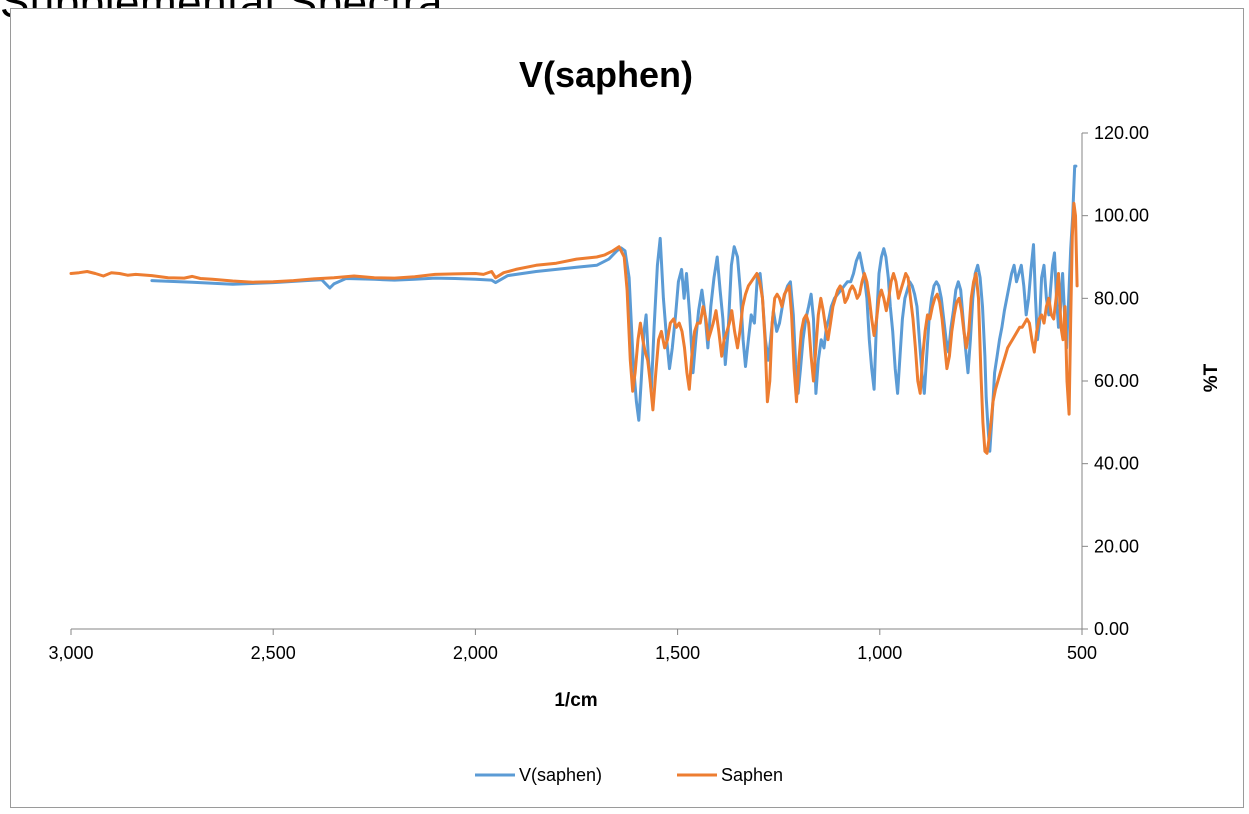  I want to click on y-tick-label: 20.00, so click(1116, 546).